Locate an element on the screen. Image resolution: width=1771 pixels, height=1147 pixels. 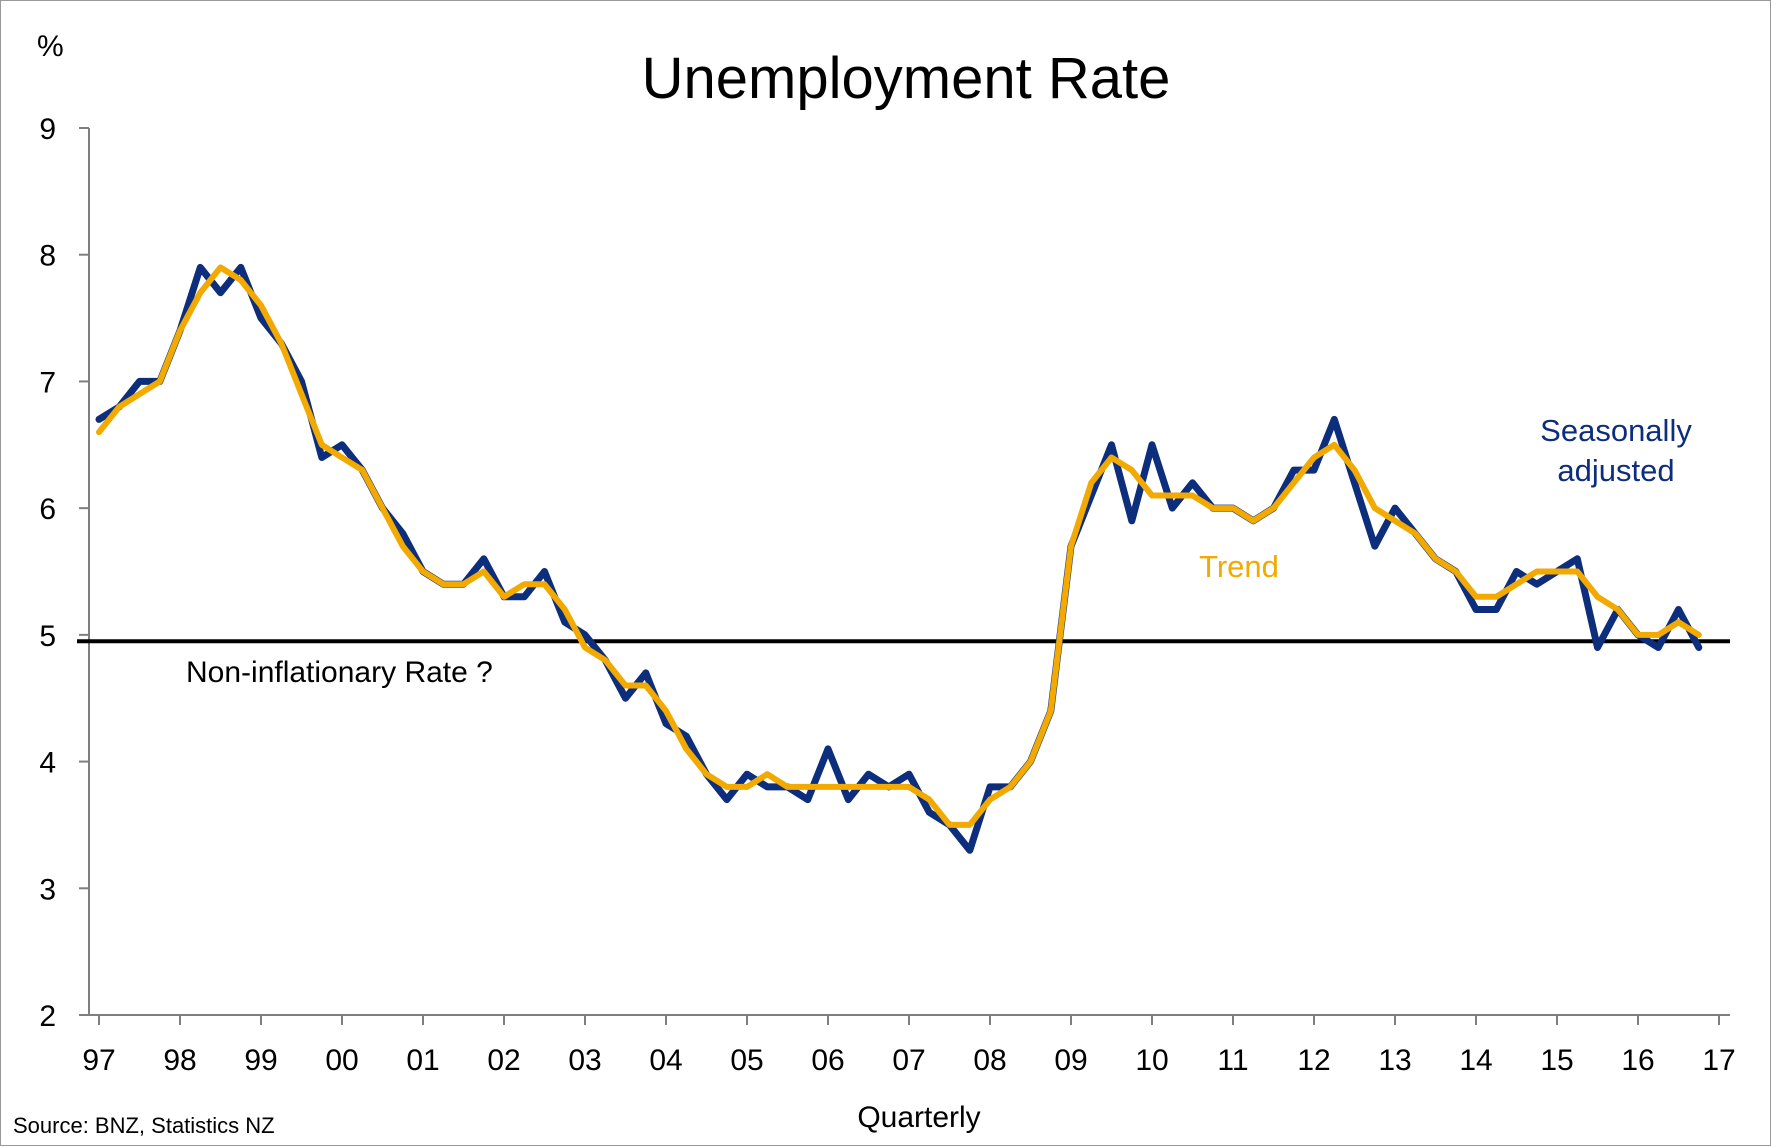
y-tick-label: 2 is located at coordinates (47, 1016).